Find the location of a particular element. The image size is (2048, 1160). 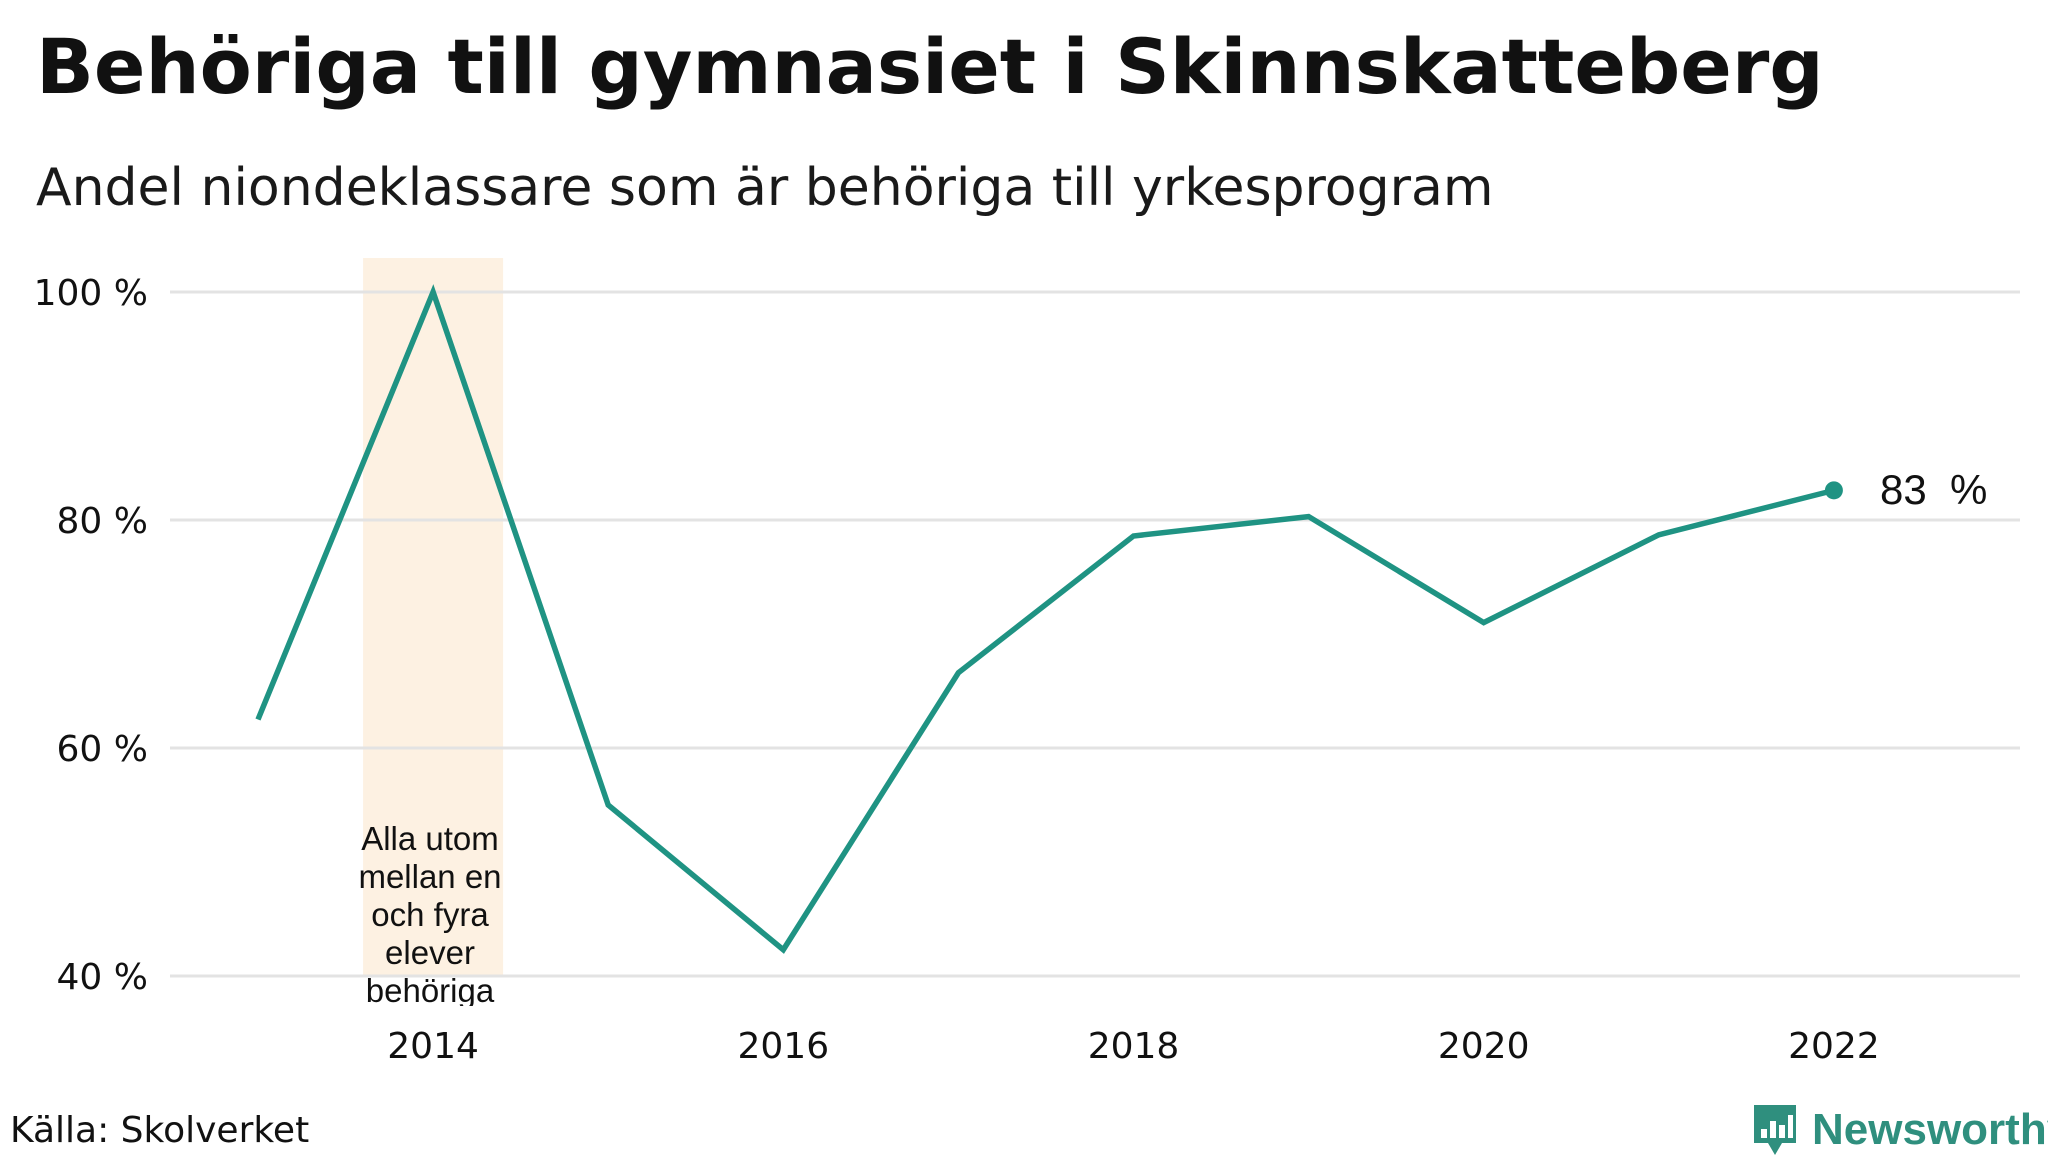

y-tick-label: 60 % is located at coordinates (102, 749).